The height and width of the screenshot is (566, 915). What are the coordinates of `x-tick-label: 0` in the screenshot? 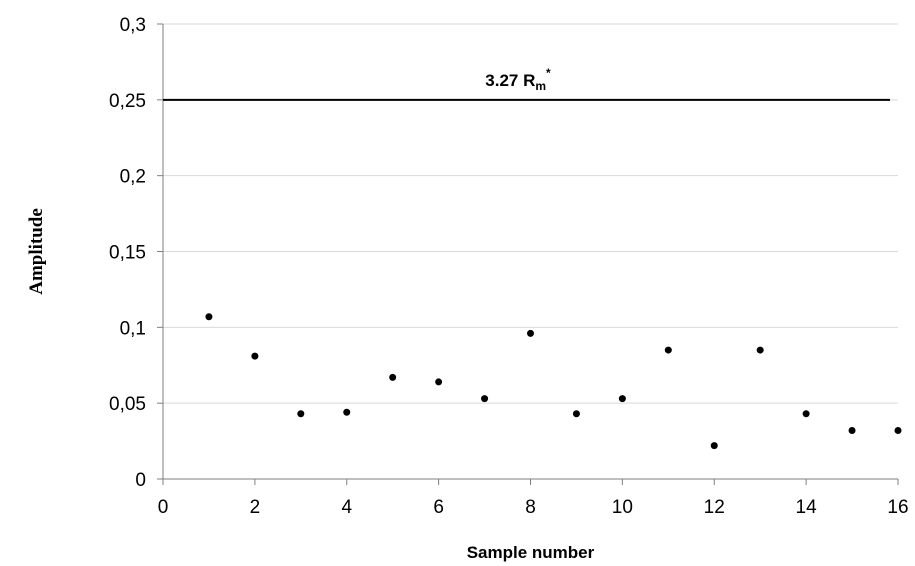 It's located at (163, 507).